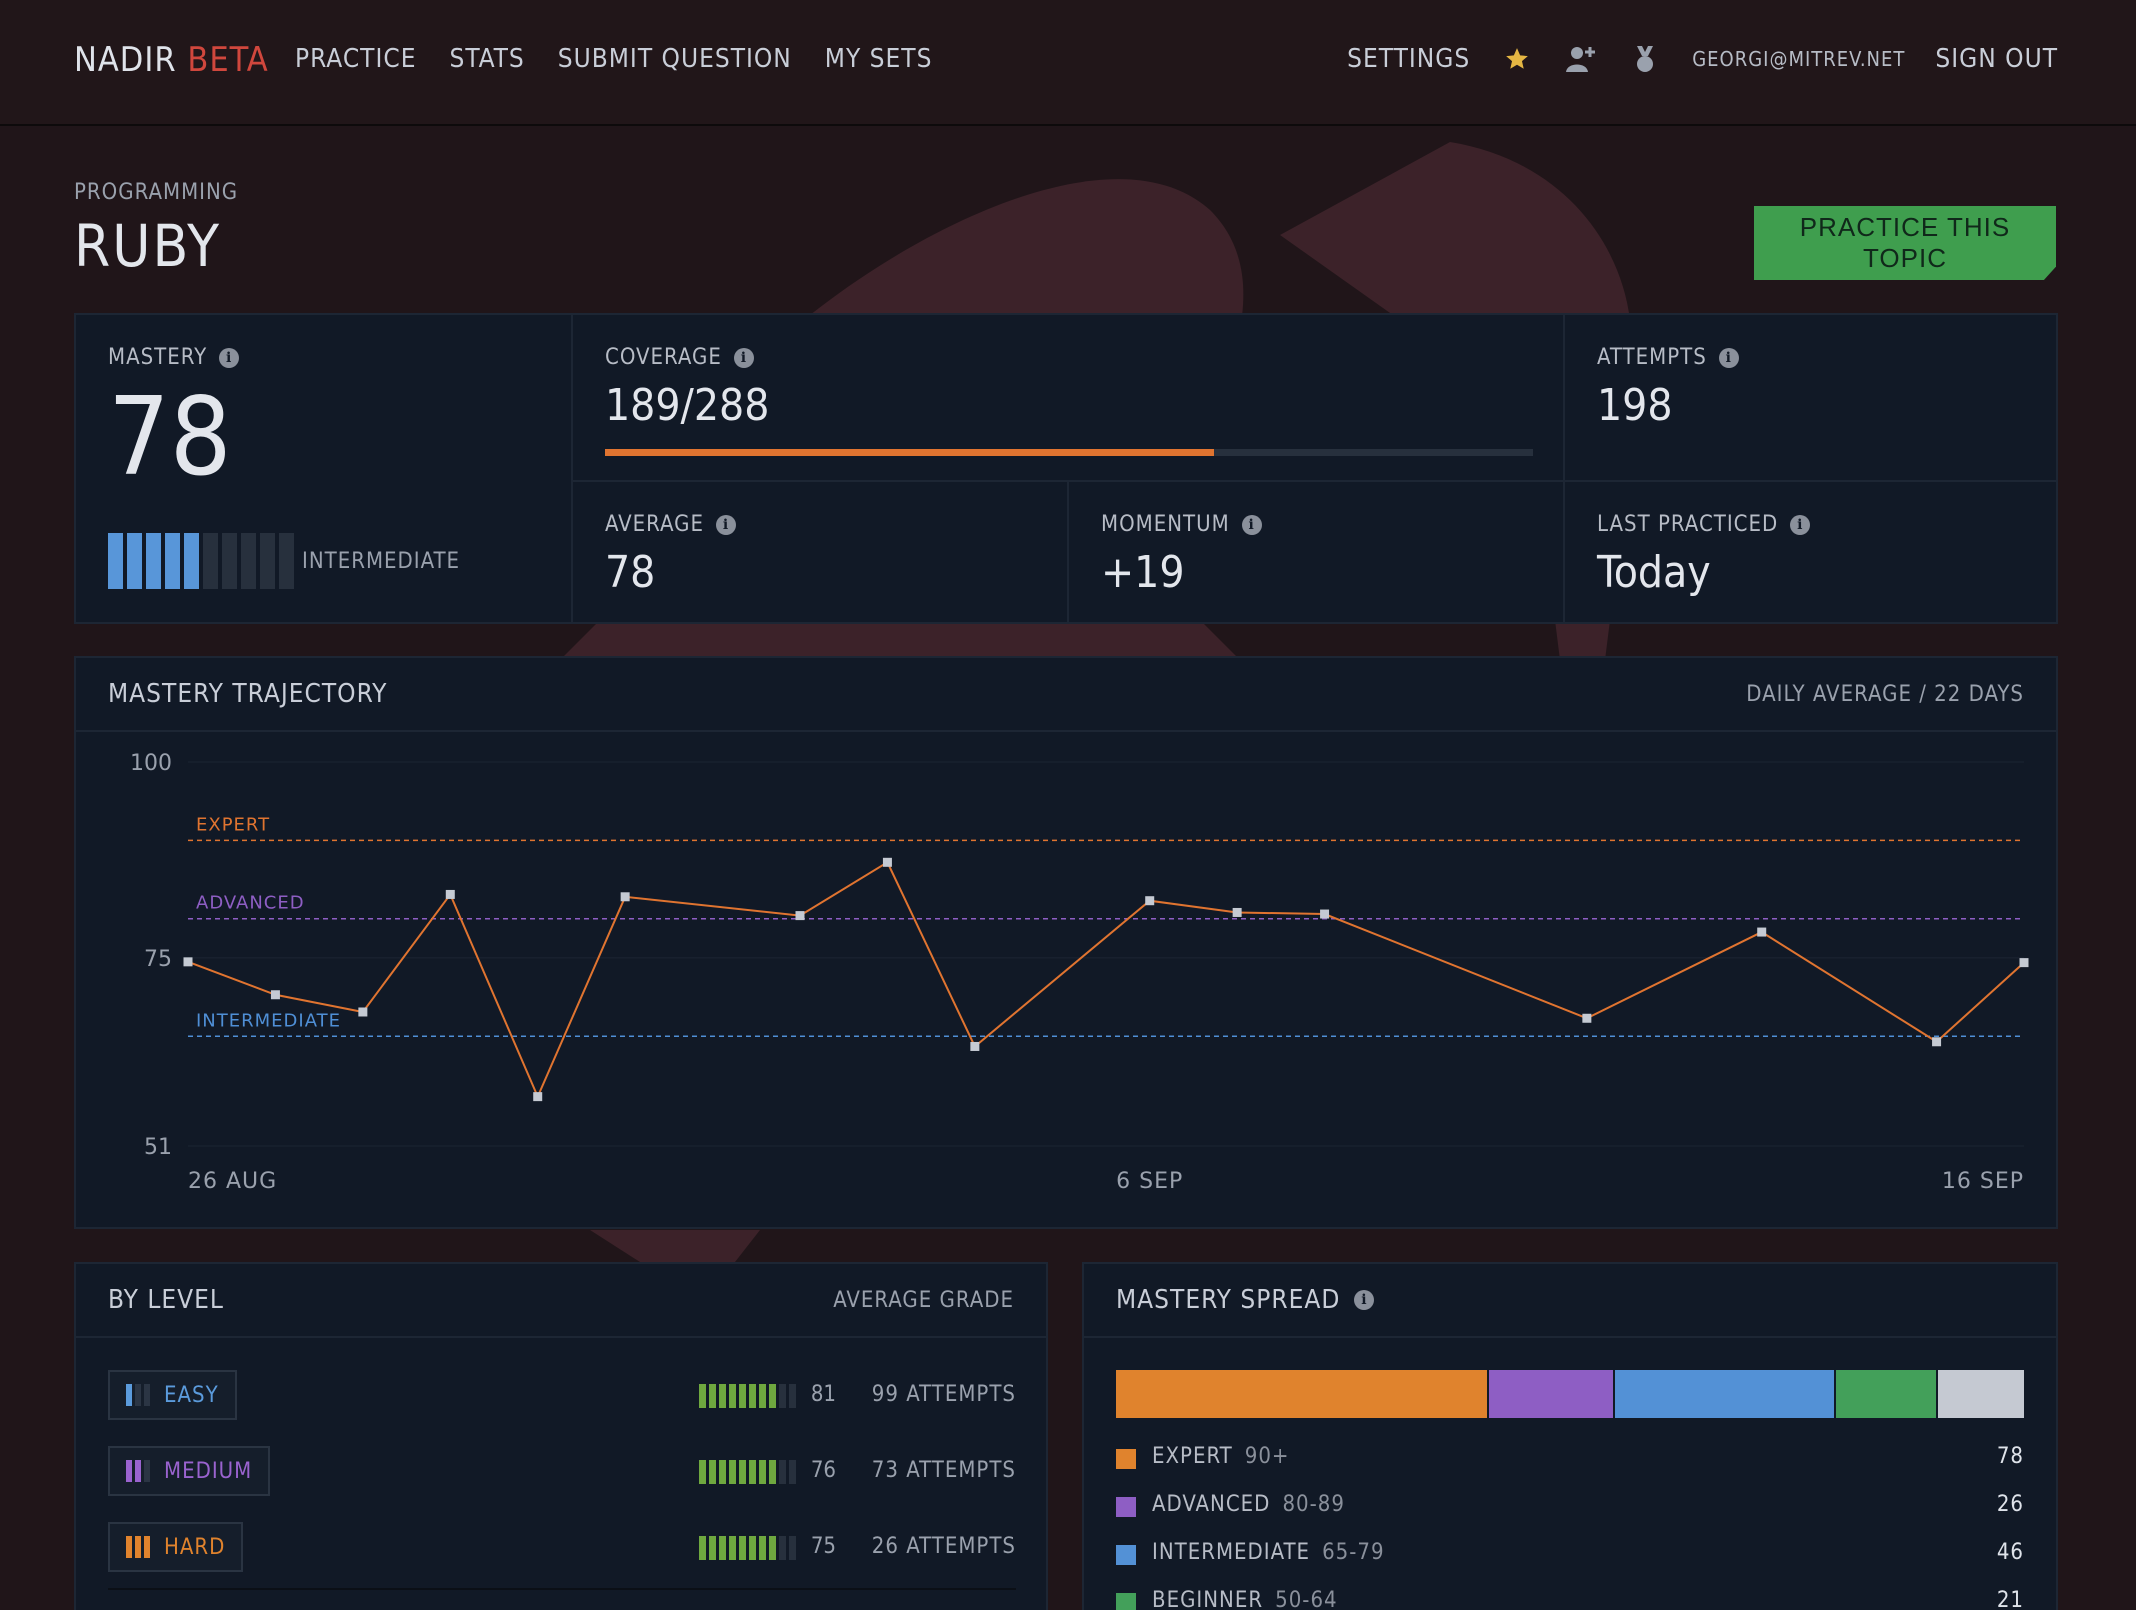 The image size is (2136, 1610). I want to click on mastery-label: MASTERY, so click(158, 357).